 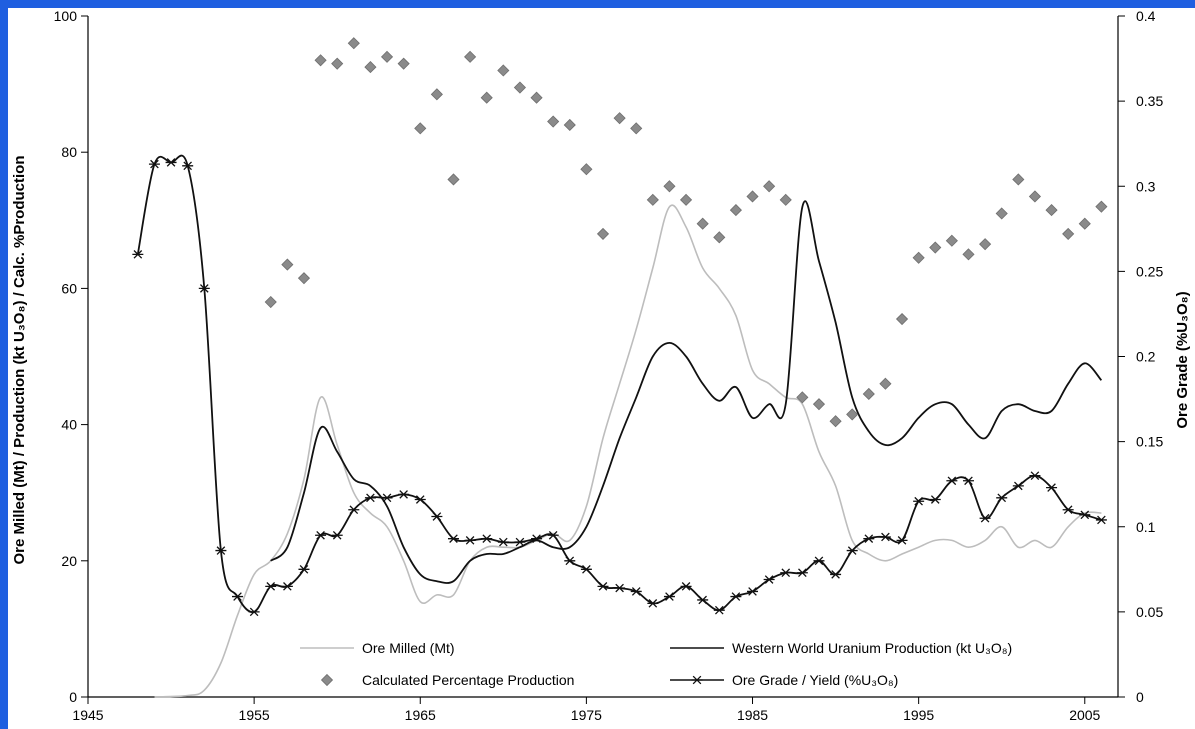 I want to click on right-tick-label: 0.25, so click(x=1149, y=271).